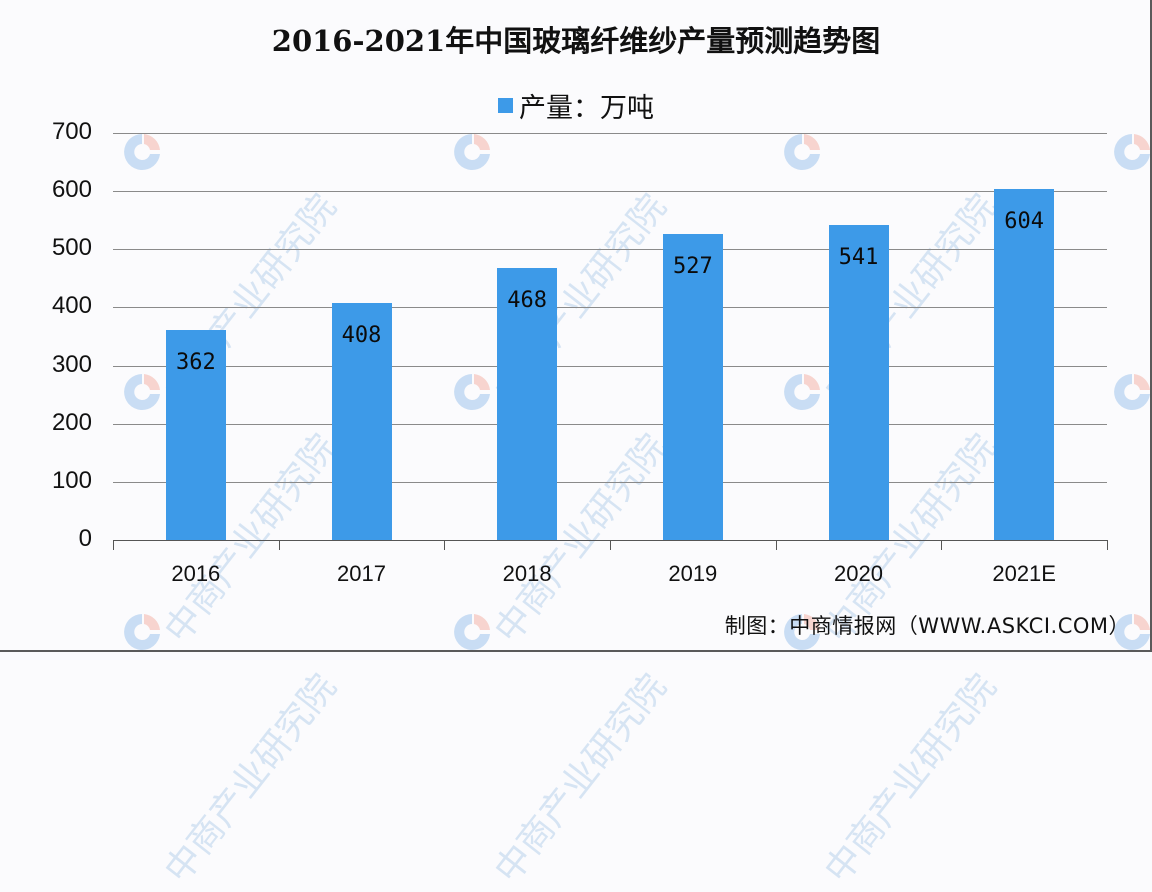 The height and width of the screenshot is (892, 1152). I want to click on source-note: 制图：中商情报网（WWW.ASKCI.COM）, so click(927, 626).